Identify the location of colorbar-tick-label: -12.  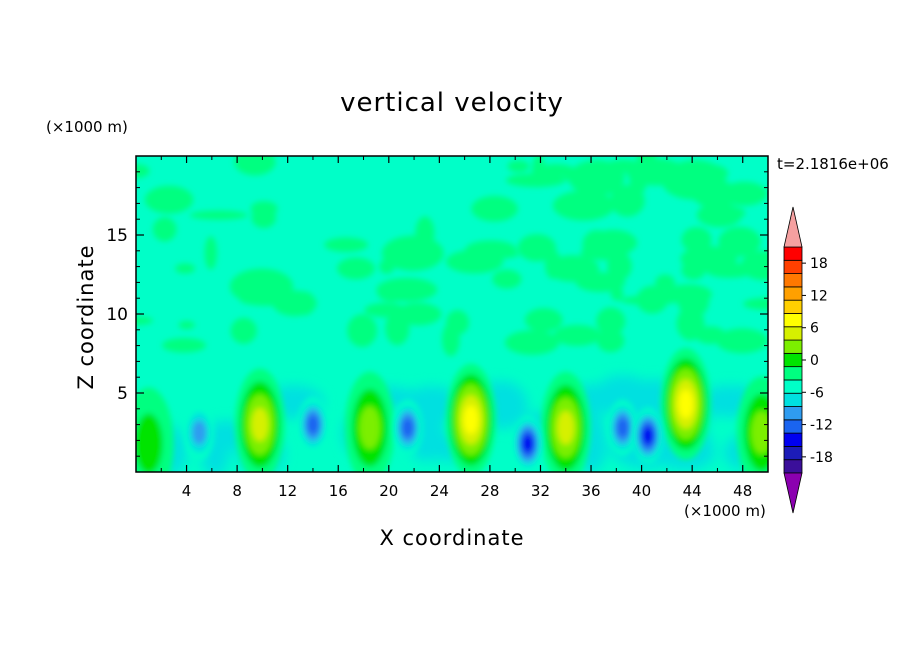
(821, 426).